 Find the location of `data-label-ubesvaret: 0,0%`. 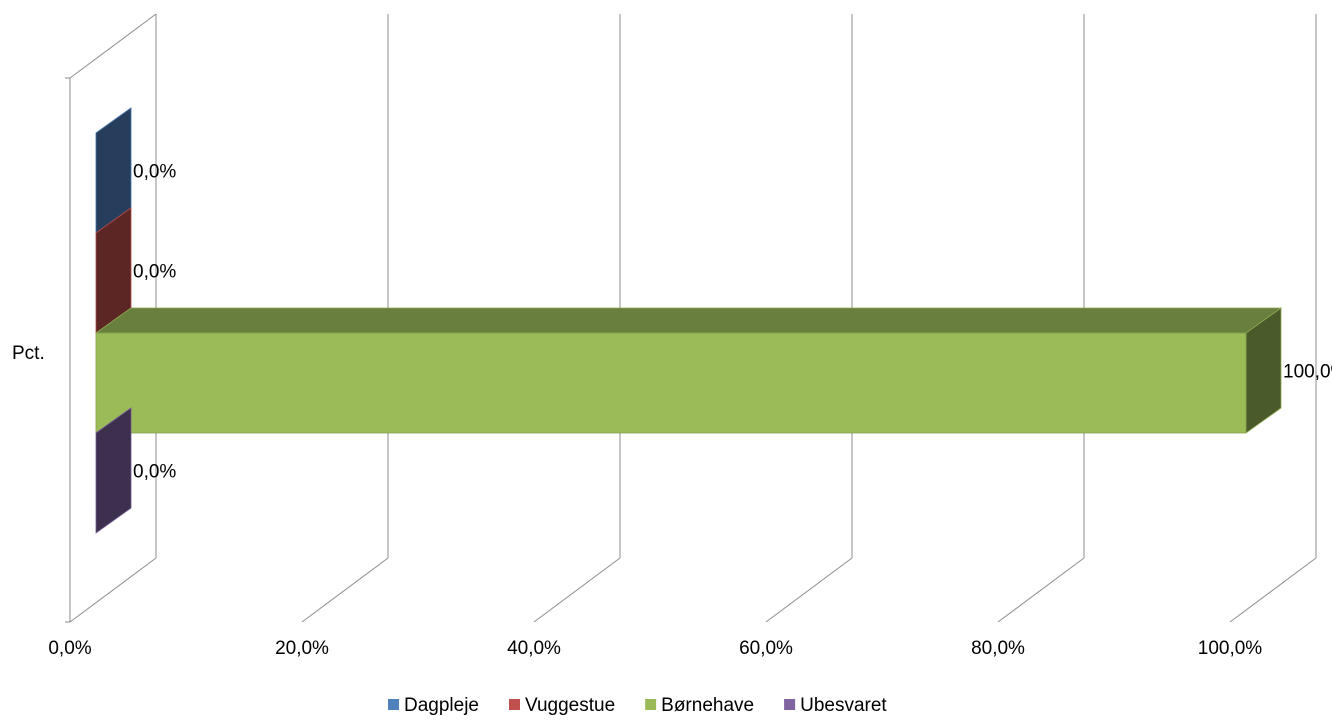

data-label-ubesvaret: 0,0% is located at coordinates (154, 472).